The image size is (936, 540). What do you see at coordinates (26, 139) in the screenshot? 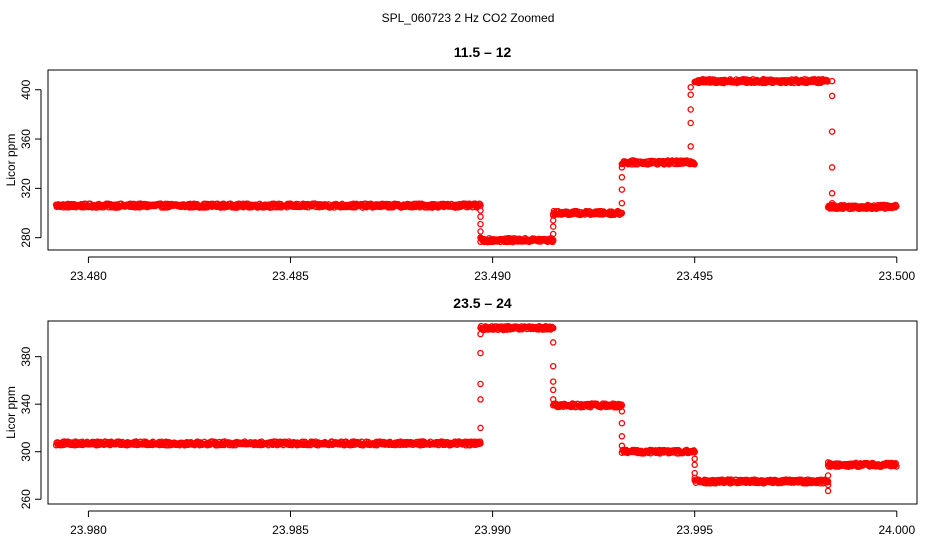
I see `y-tick-label: 360` at bounding box center [26, 139].